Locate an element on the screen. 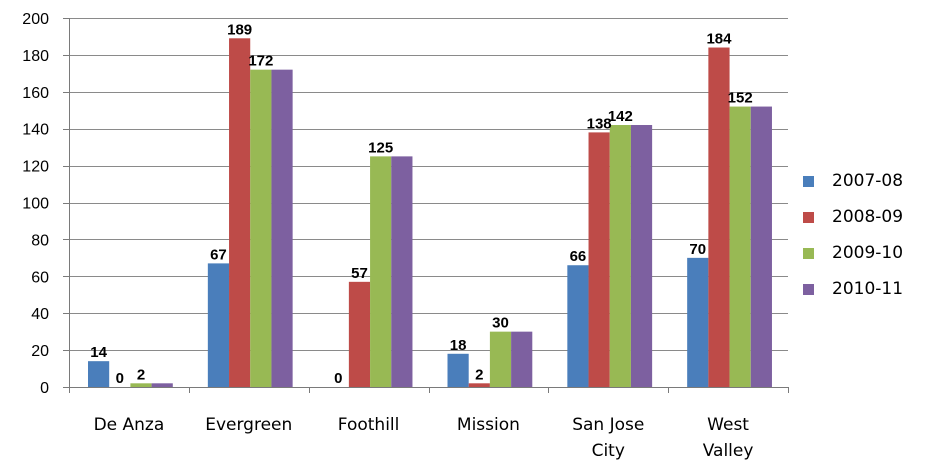 The height and width of the screenshot is (466, 947). x-category-line: City is located at coordinates (608, 451).